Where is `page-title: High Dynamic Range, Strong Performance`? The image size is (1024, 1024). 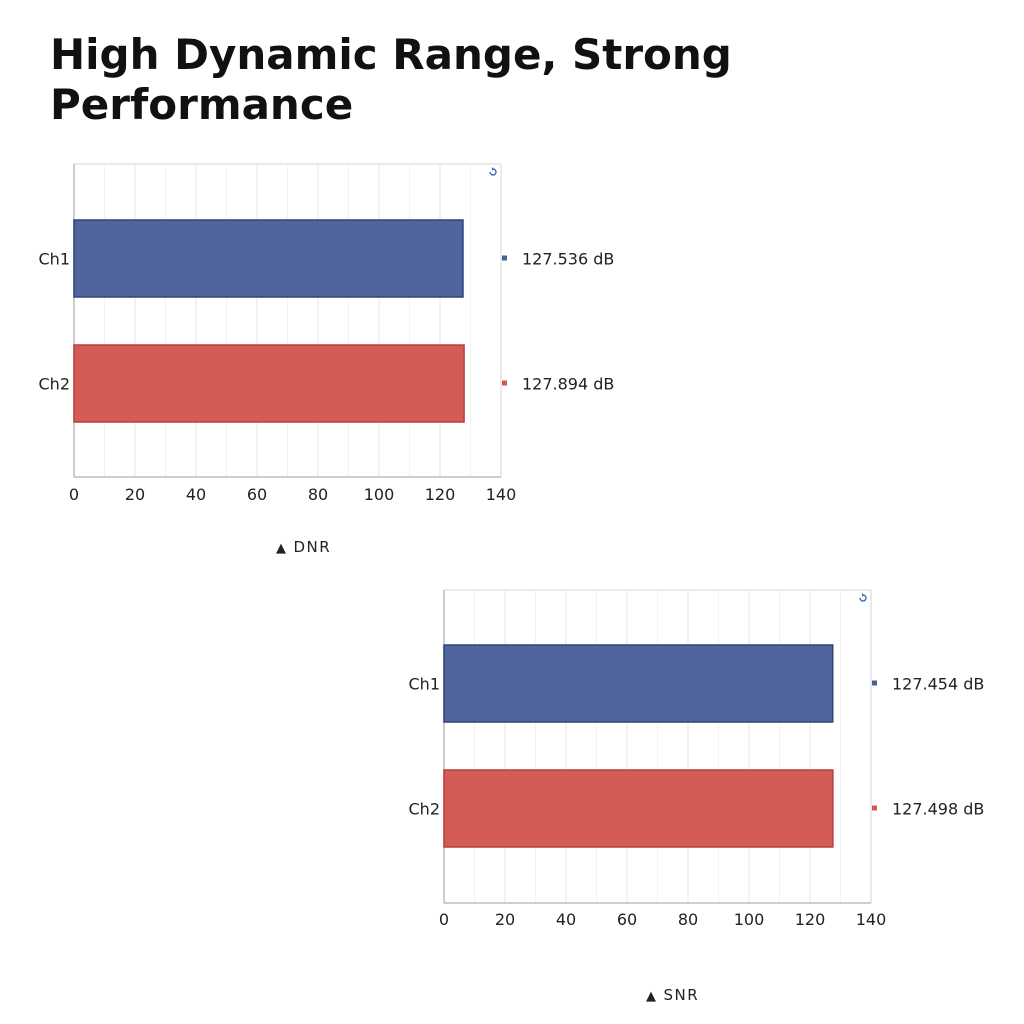
page-title: High Dynamic Range, Strong Performance is located at coordinates (391, 79).